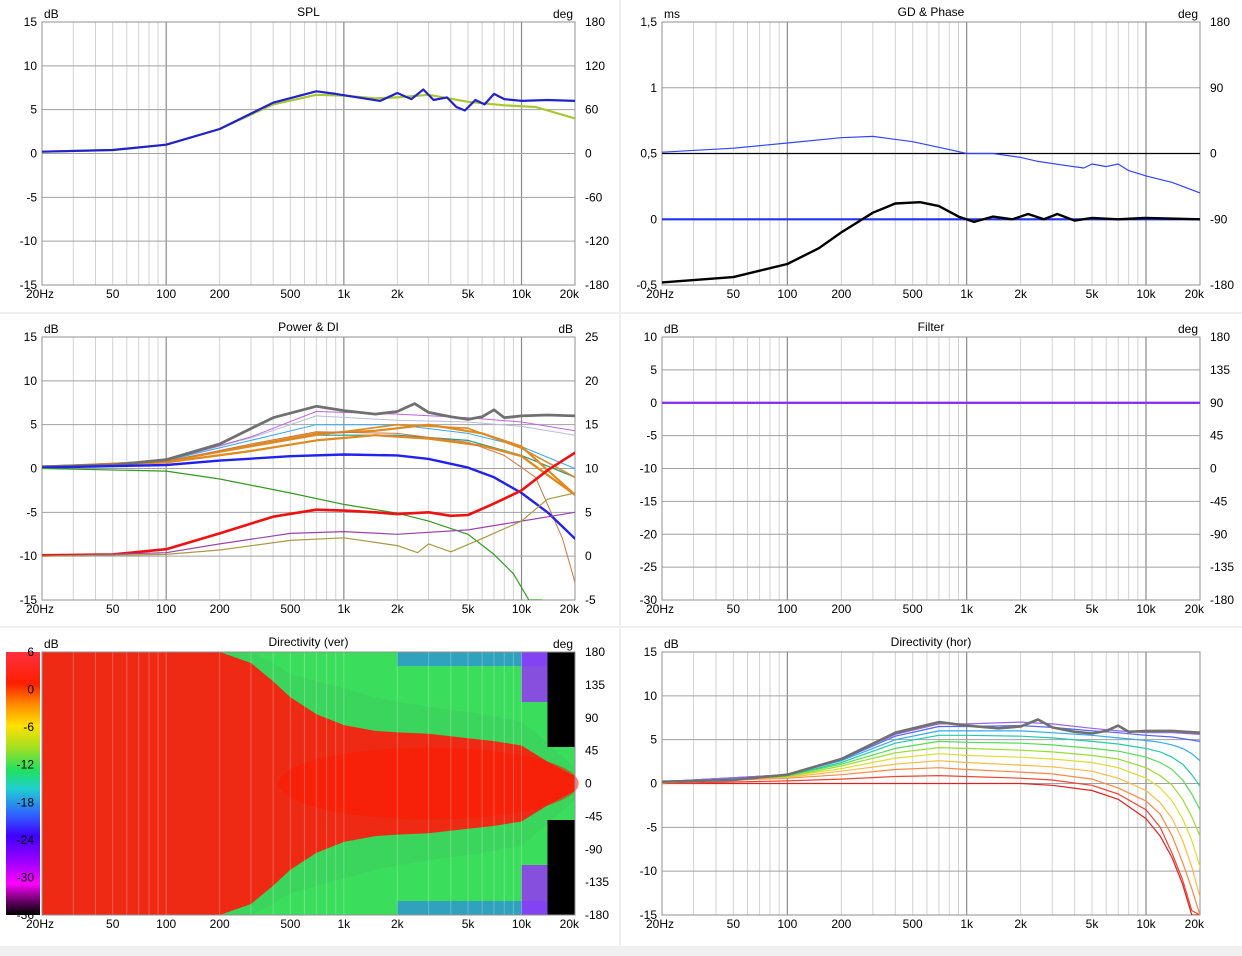 The width and height of the screenshot is (1242, 956). Describe the element at coordinates (1195, 294) in the screenshot. I see `x-tick-label: 20k` at that location.